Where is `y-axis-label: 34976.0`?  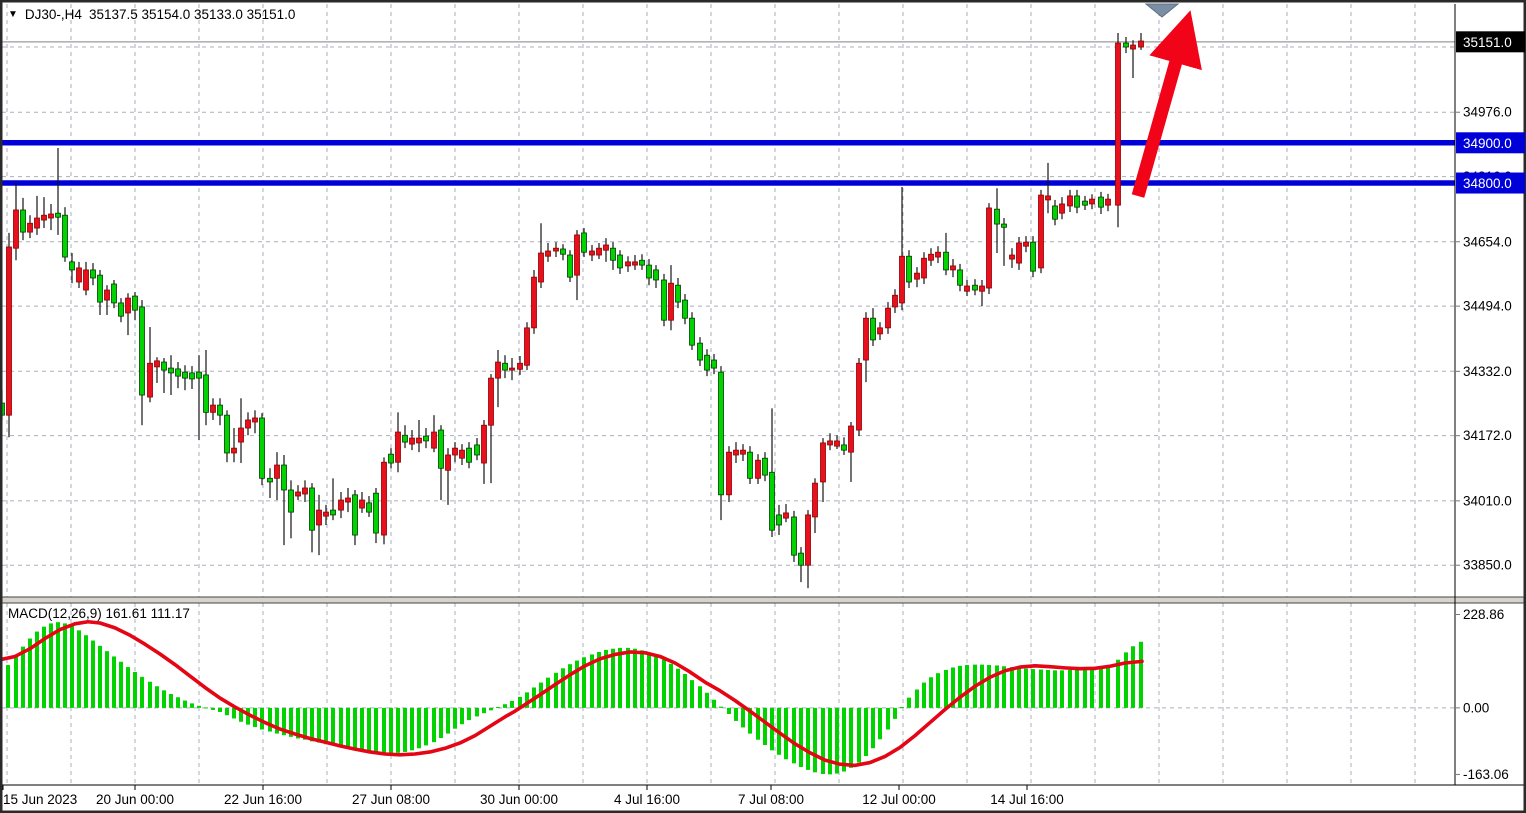
y-axis-label: 34976.0 is located at coordinates (1487, 112).